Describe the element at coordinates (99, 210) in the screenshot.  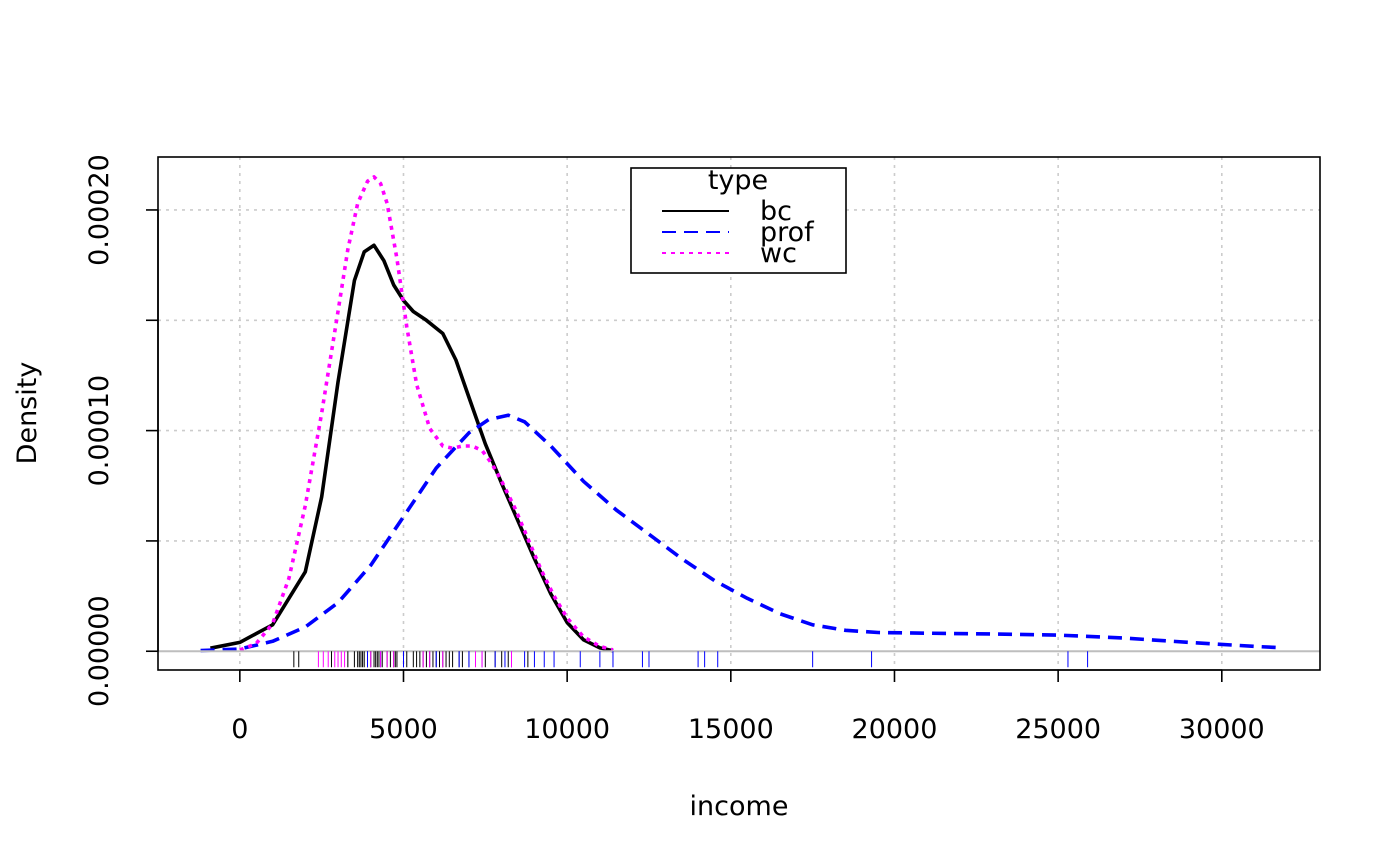
I see `y-tick-label: 0.00020` at that location.